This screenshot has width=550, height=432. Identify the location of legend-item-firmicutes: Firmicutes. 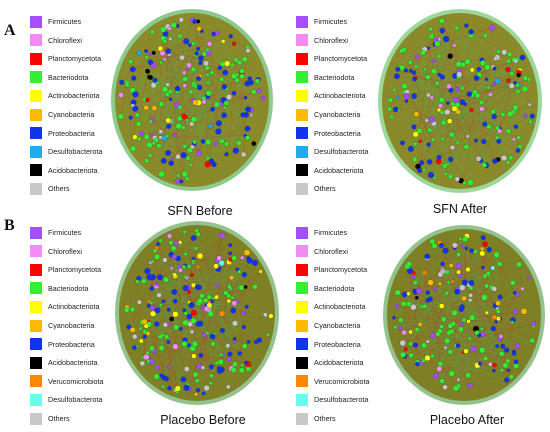
(321, 21).